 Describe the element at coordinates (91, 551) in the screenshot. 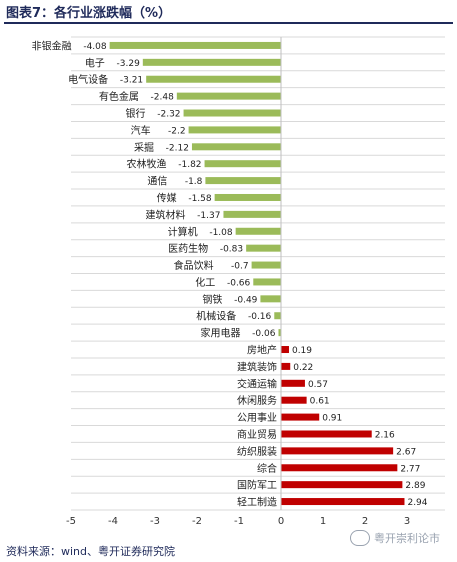

I see `source-note: 资料来源：wind、粤开证券研究院` at that location.